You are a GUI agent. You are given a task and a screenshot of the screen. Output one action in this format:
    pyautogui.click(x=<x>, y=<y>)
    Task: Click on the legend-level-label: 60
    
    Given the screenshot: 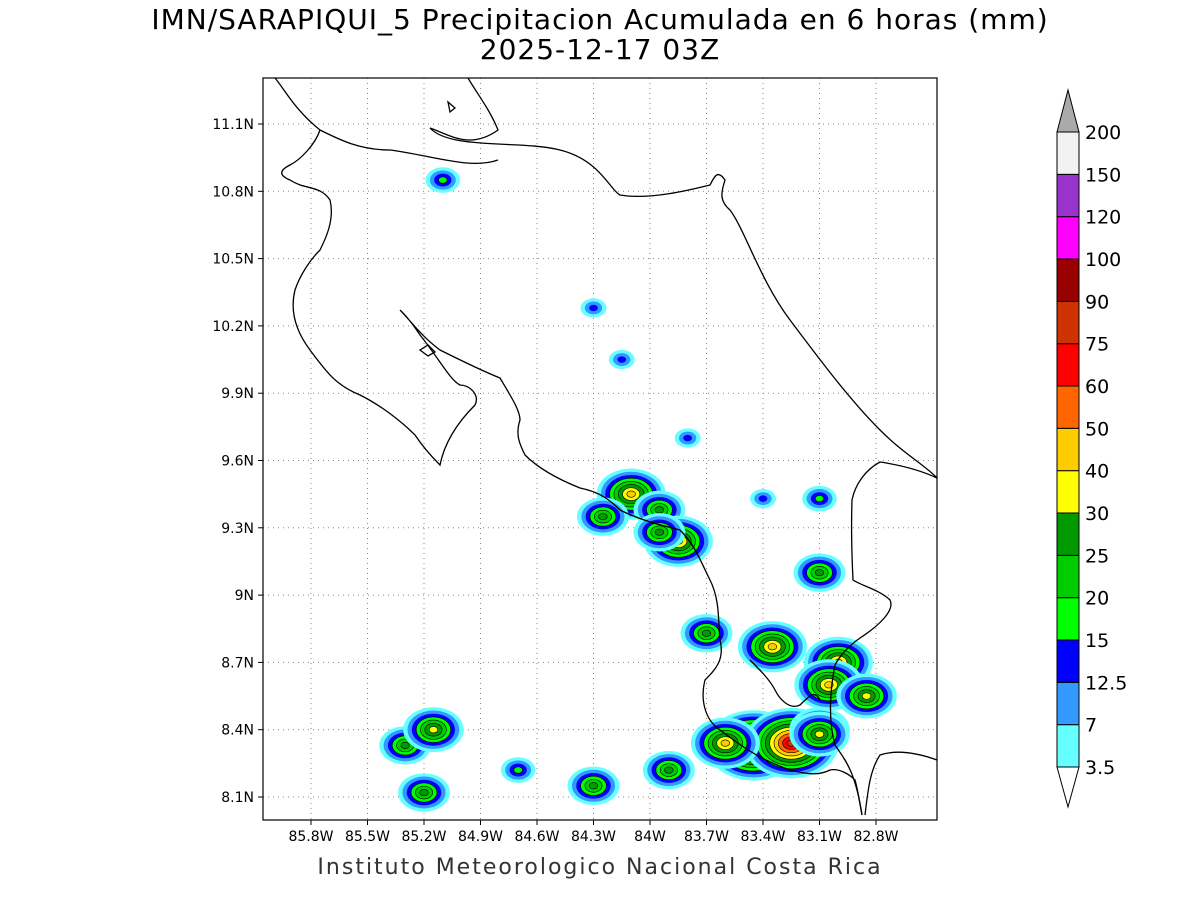 What is the action you would take?
    pyautogui.click(x=1097, y=387)
    